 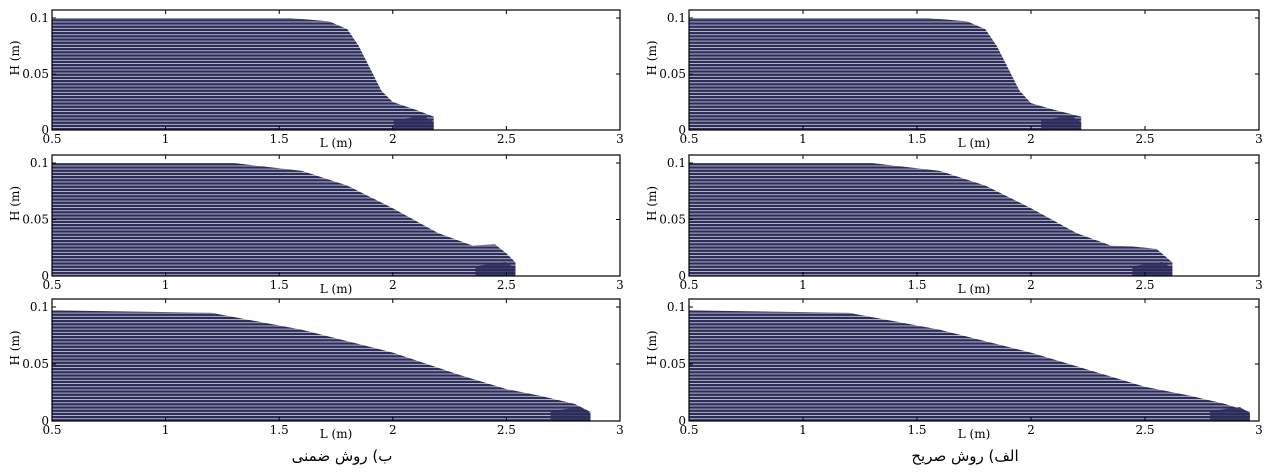 I want to click on panel-explicit-1: 0.5 1 1.5 2 2.5 3 0 0.05 0.1 L (m) H (m), so click(x=954, y=79).